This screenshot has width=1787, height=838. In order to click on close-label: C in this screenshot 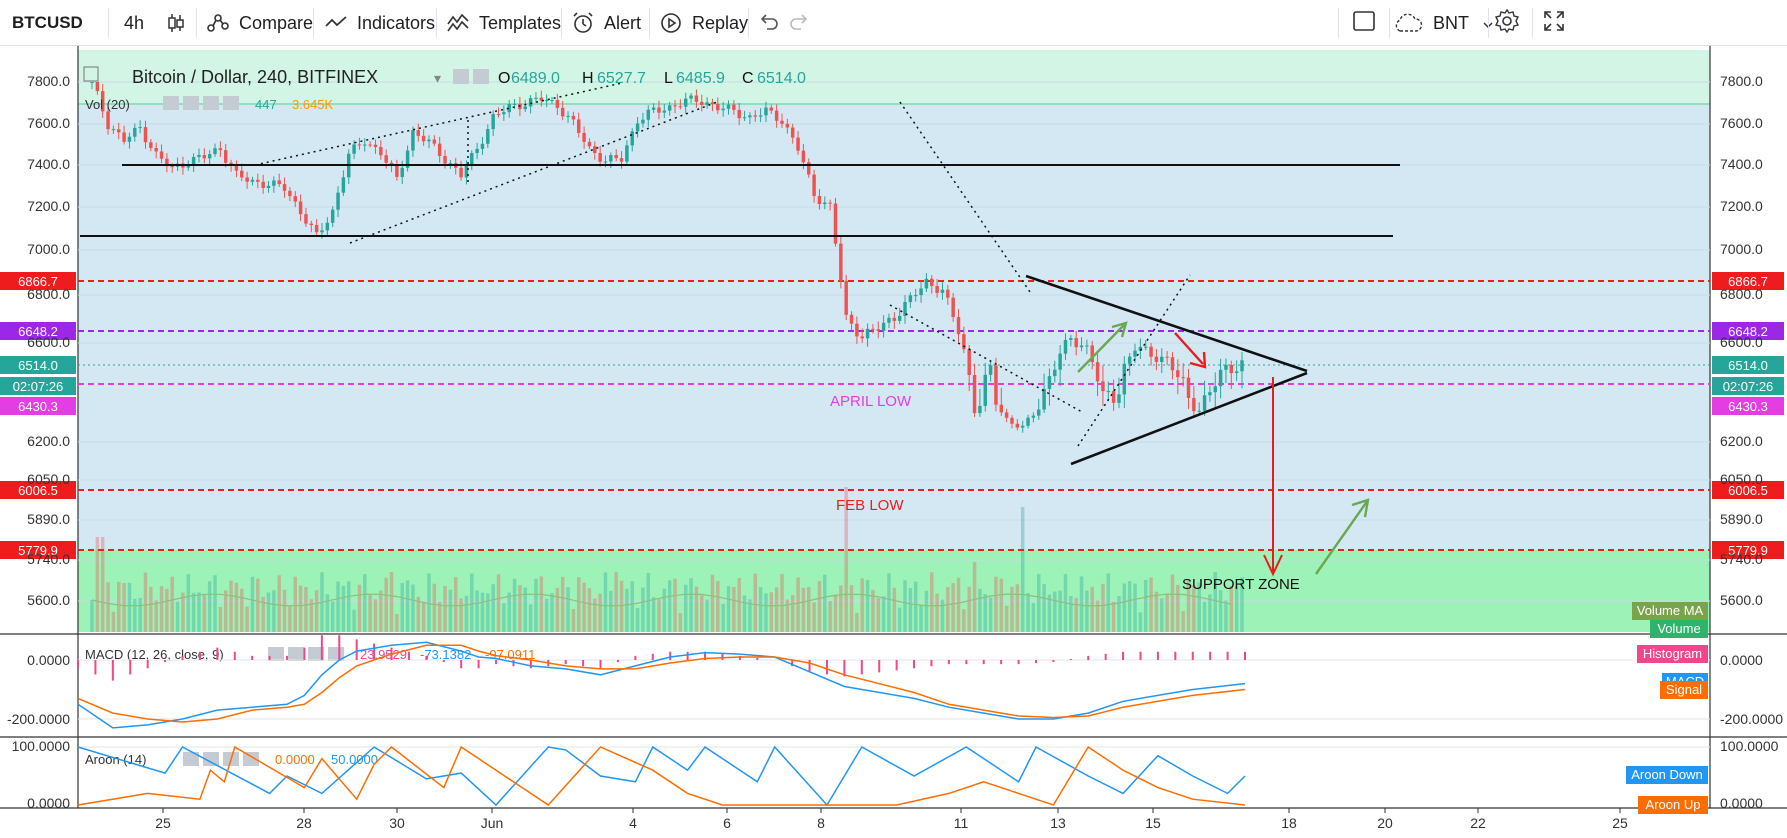, I will do `click(748, 78)`.